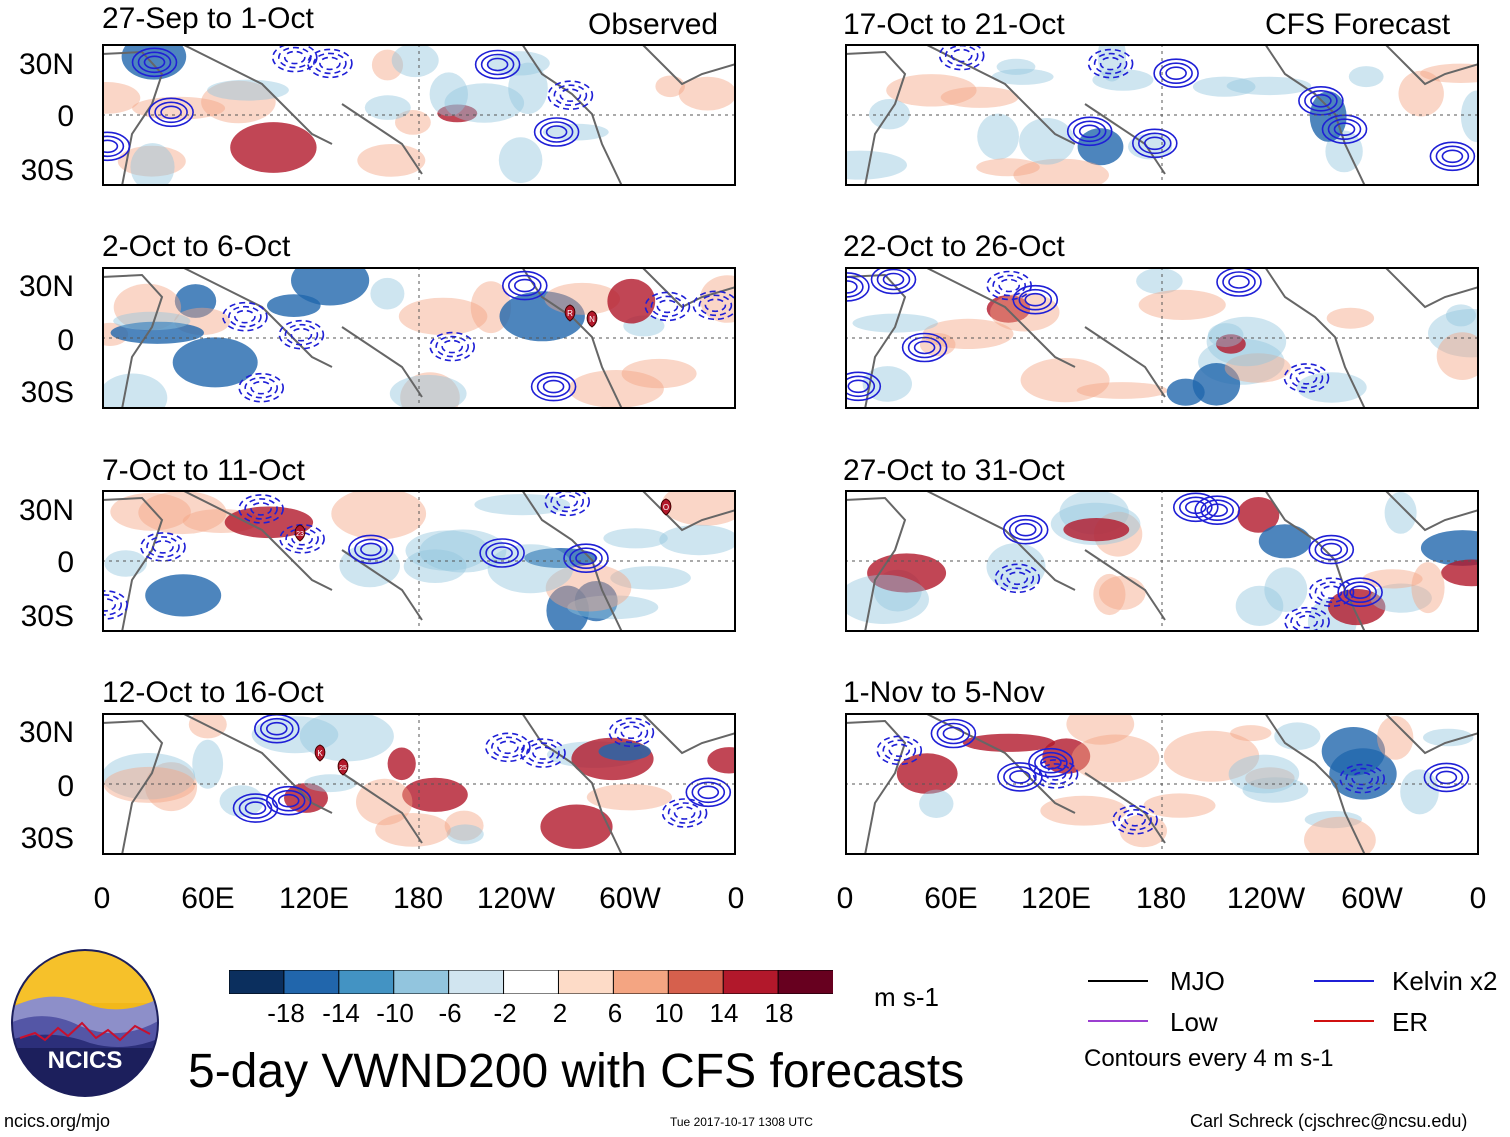 The width and height of the screenshot is (1510, 1137). What do you see at coordinates (1194, 1022) in the screenshot?
I see `legend-label: Low` at bounding box center [1194, 1022].